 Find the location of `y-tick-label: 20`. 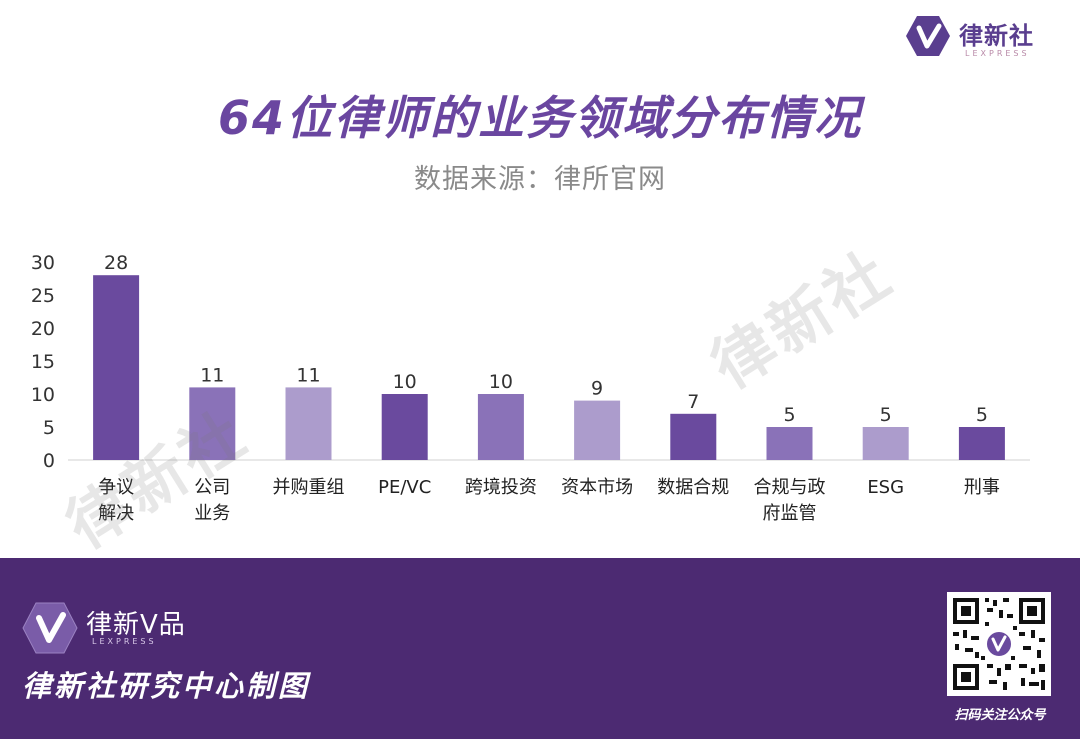

y-tick-label: 20 is located at coordinates (43, 329).